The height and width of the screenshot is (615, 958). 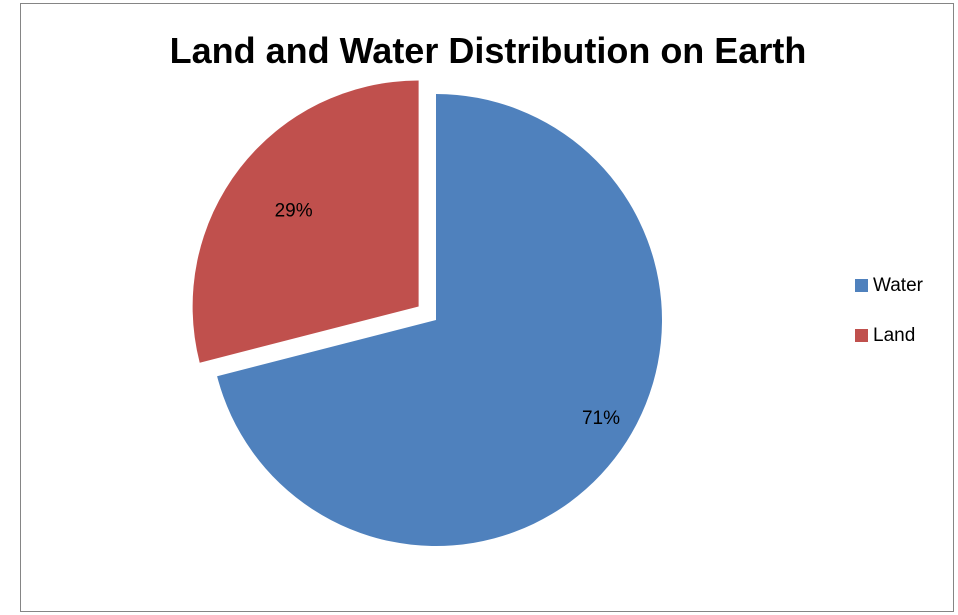 I want to click on legend-label-land: Land, so click(x=894, y=335).